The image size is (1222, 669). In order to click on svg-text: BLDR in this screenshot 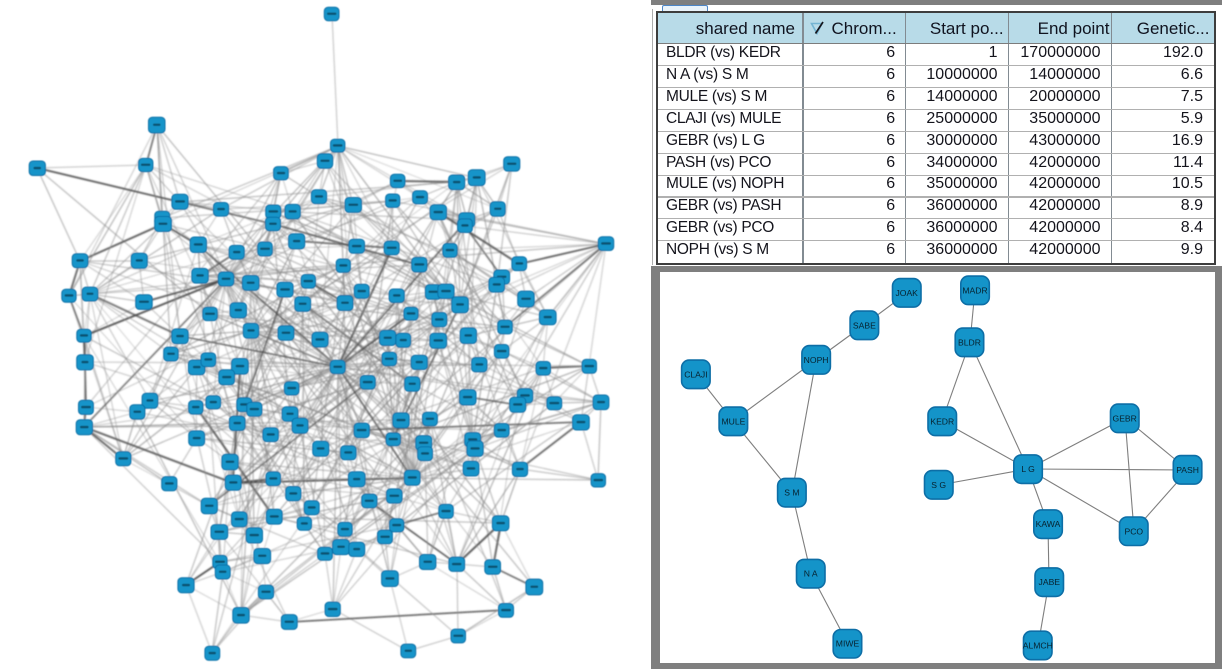, I will do `click(969, 342)`.